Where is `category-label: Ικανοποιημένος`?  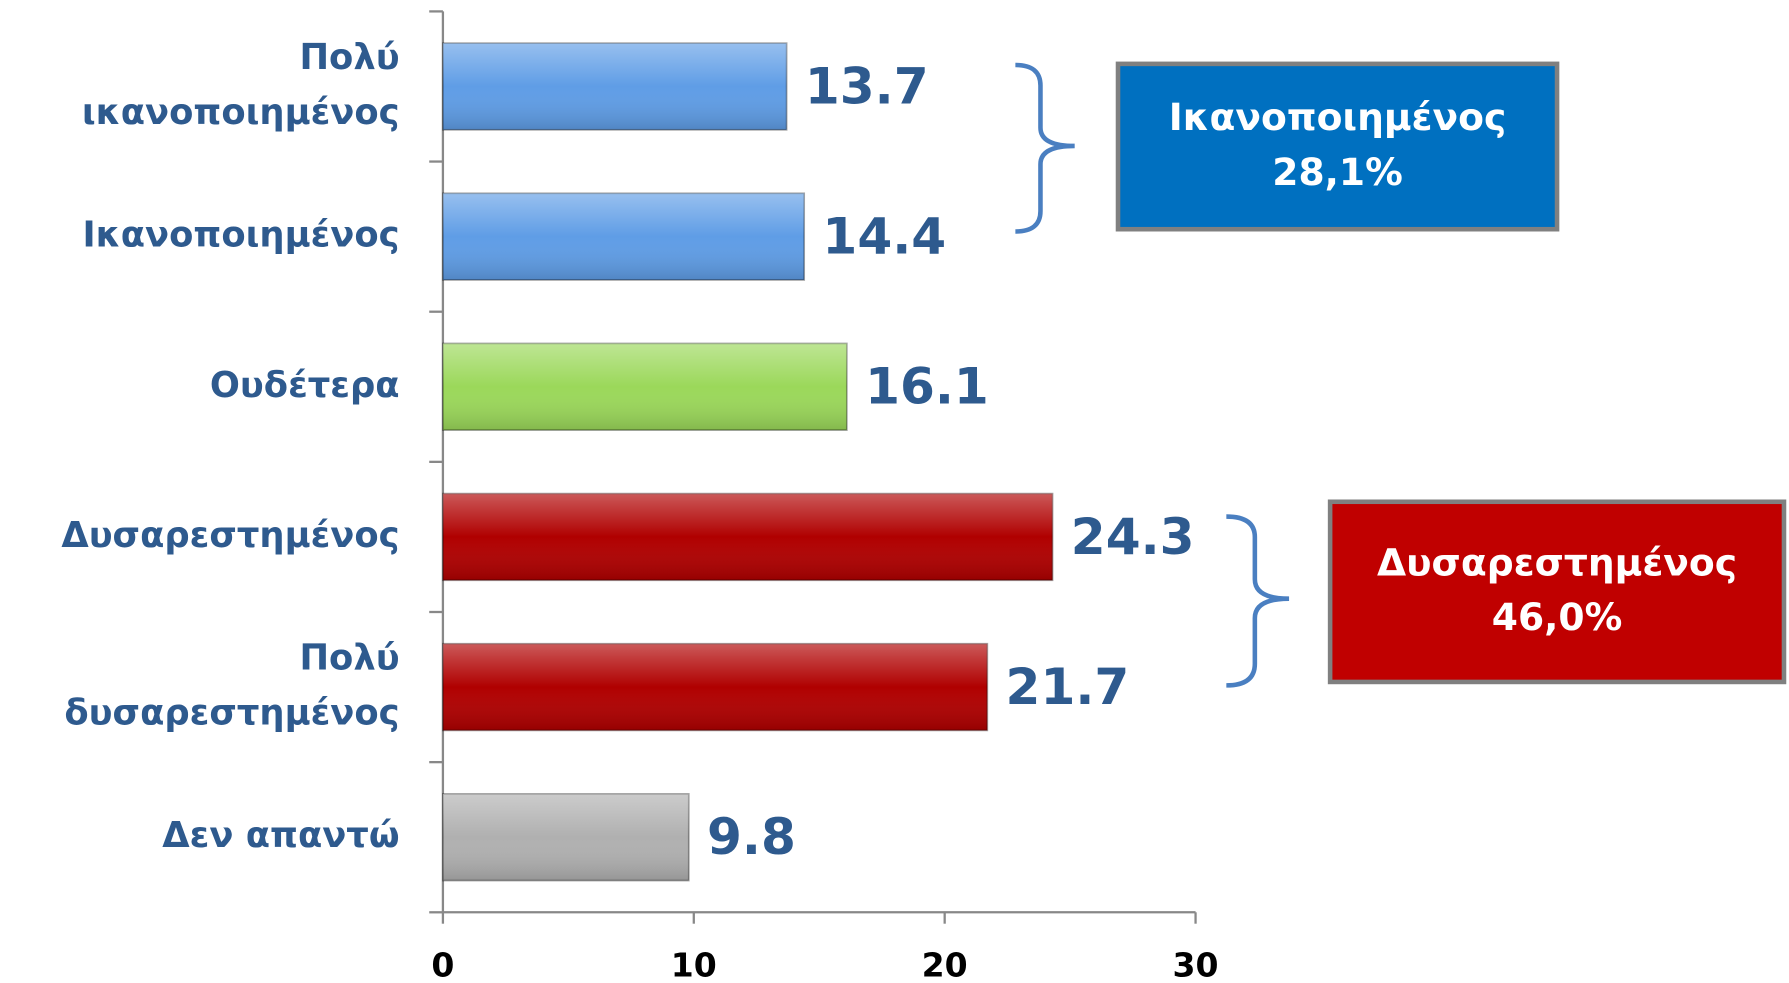
category-label: Ικανοποιημένος is located at coordinates (241, 235).